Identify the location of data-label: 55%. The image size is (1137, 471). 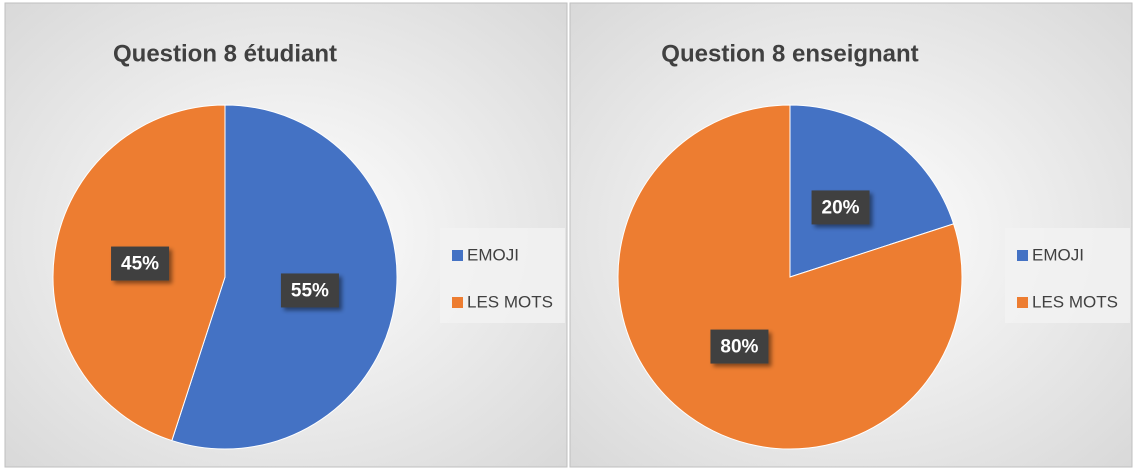
(310, 290).